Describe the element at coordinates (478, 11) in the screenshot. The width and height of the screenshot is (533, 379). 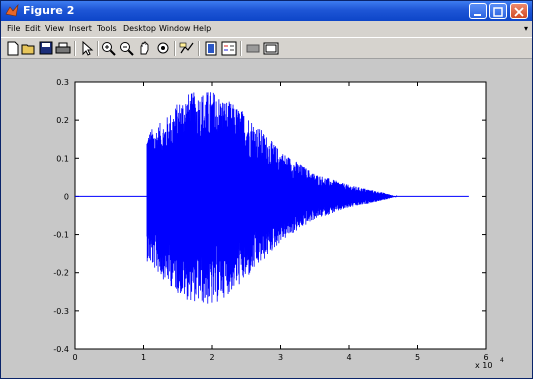
I see `minimize-button` at that location.